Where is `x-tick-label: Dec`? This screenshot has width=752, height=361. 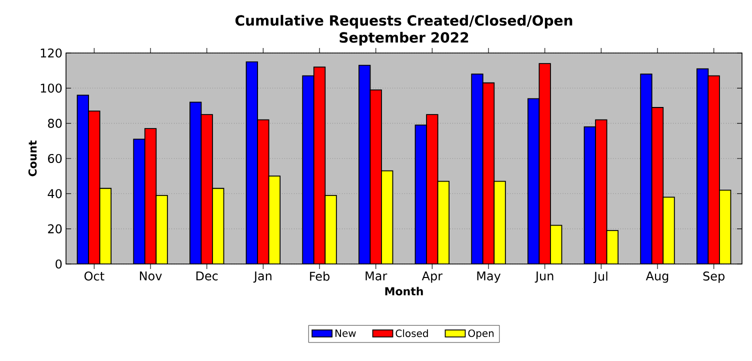 x-tick-label: Dec is located at coordinates (207, 276).